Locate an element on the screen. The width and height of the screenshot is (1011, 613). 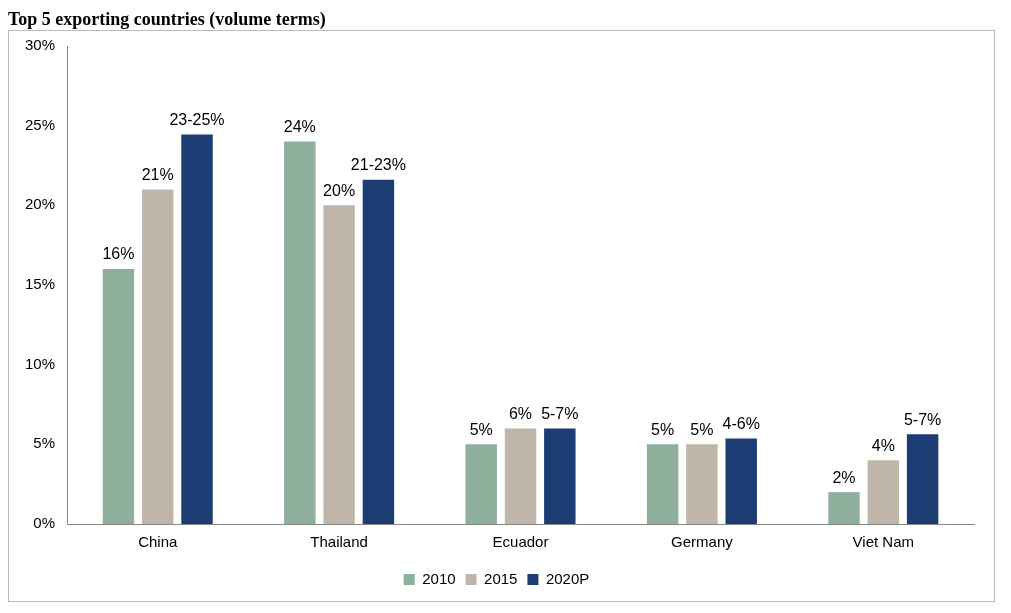
data-label: 4% is located at coordinates (883, 445).